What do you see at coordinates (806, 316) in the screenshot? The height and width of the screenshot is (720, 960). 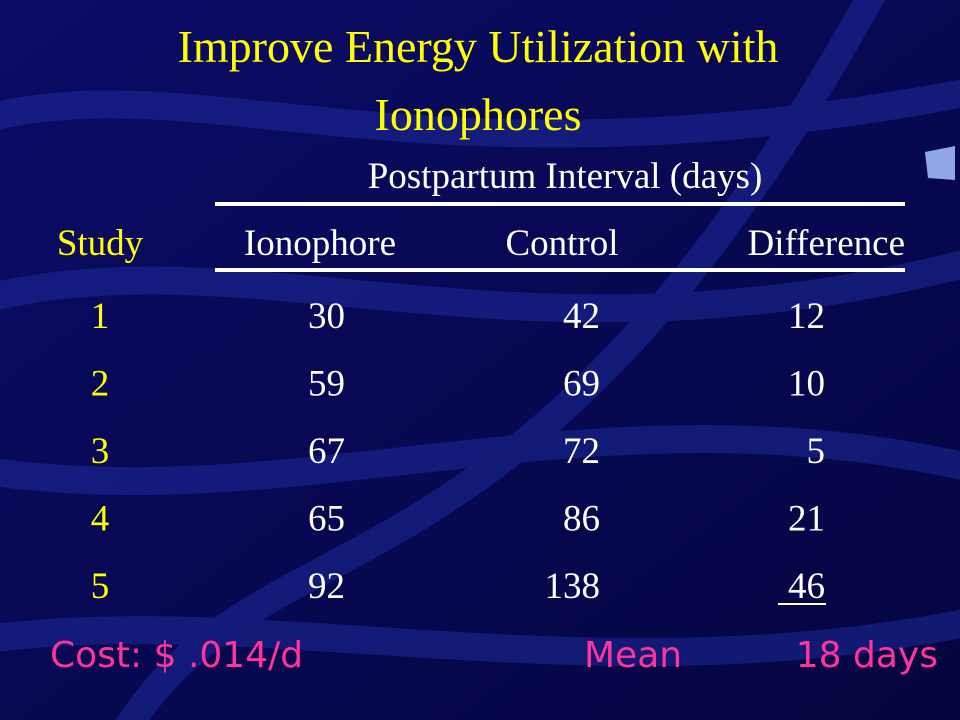 I see `table-cell: 12` at bounding box center [806, 316].